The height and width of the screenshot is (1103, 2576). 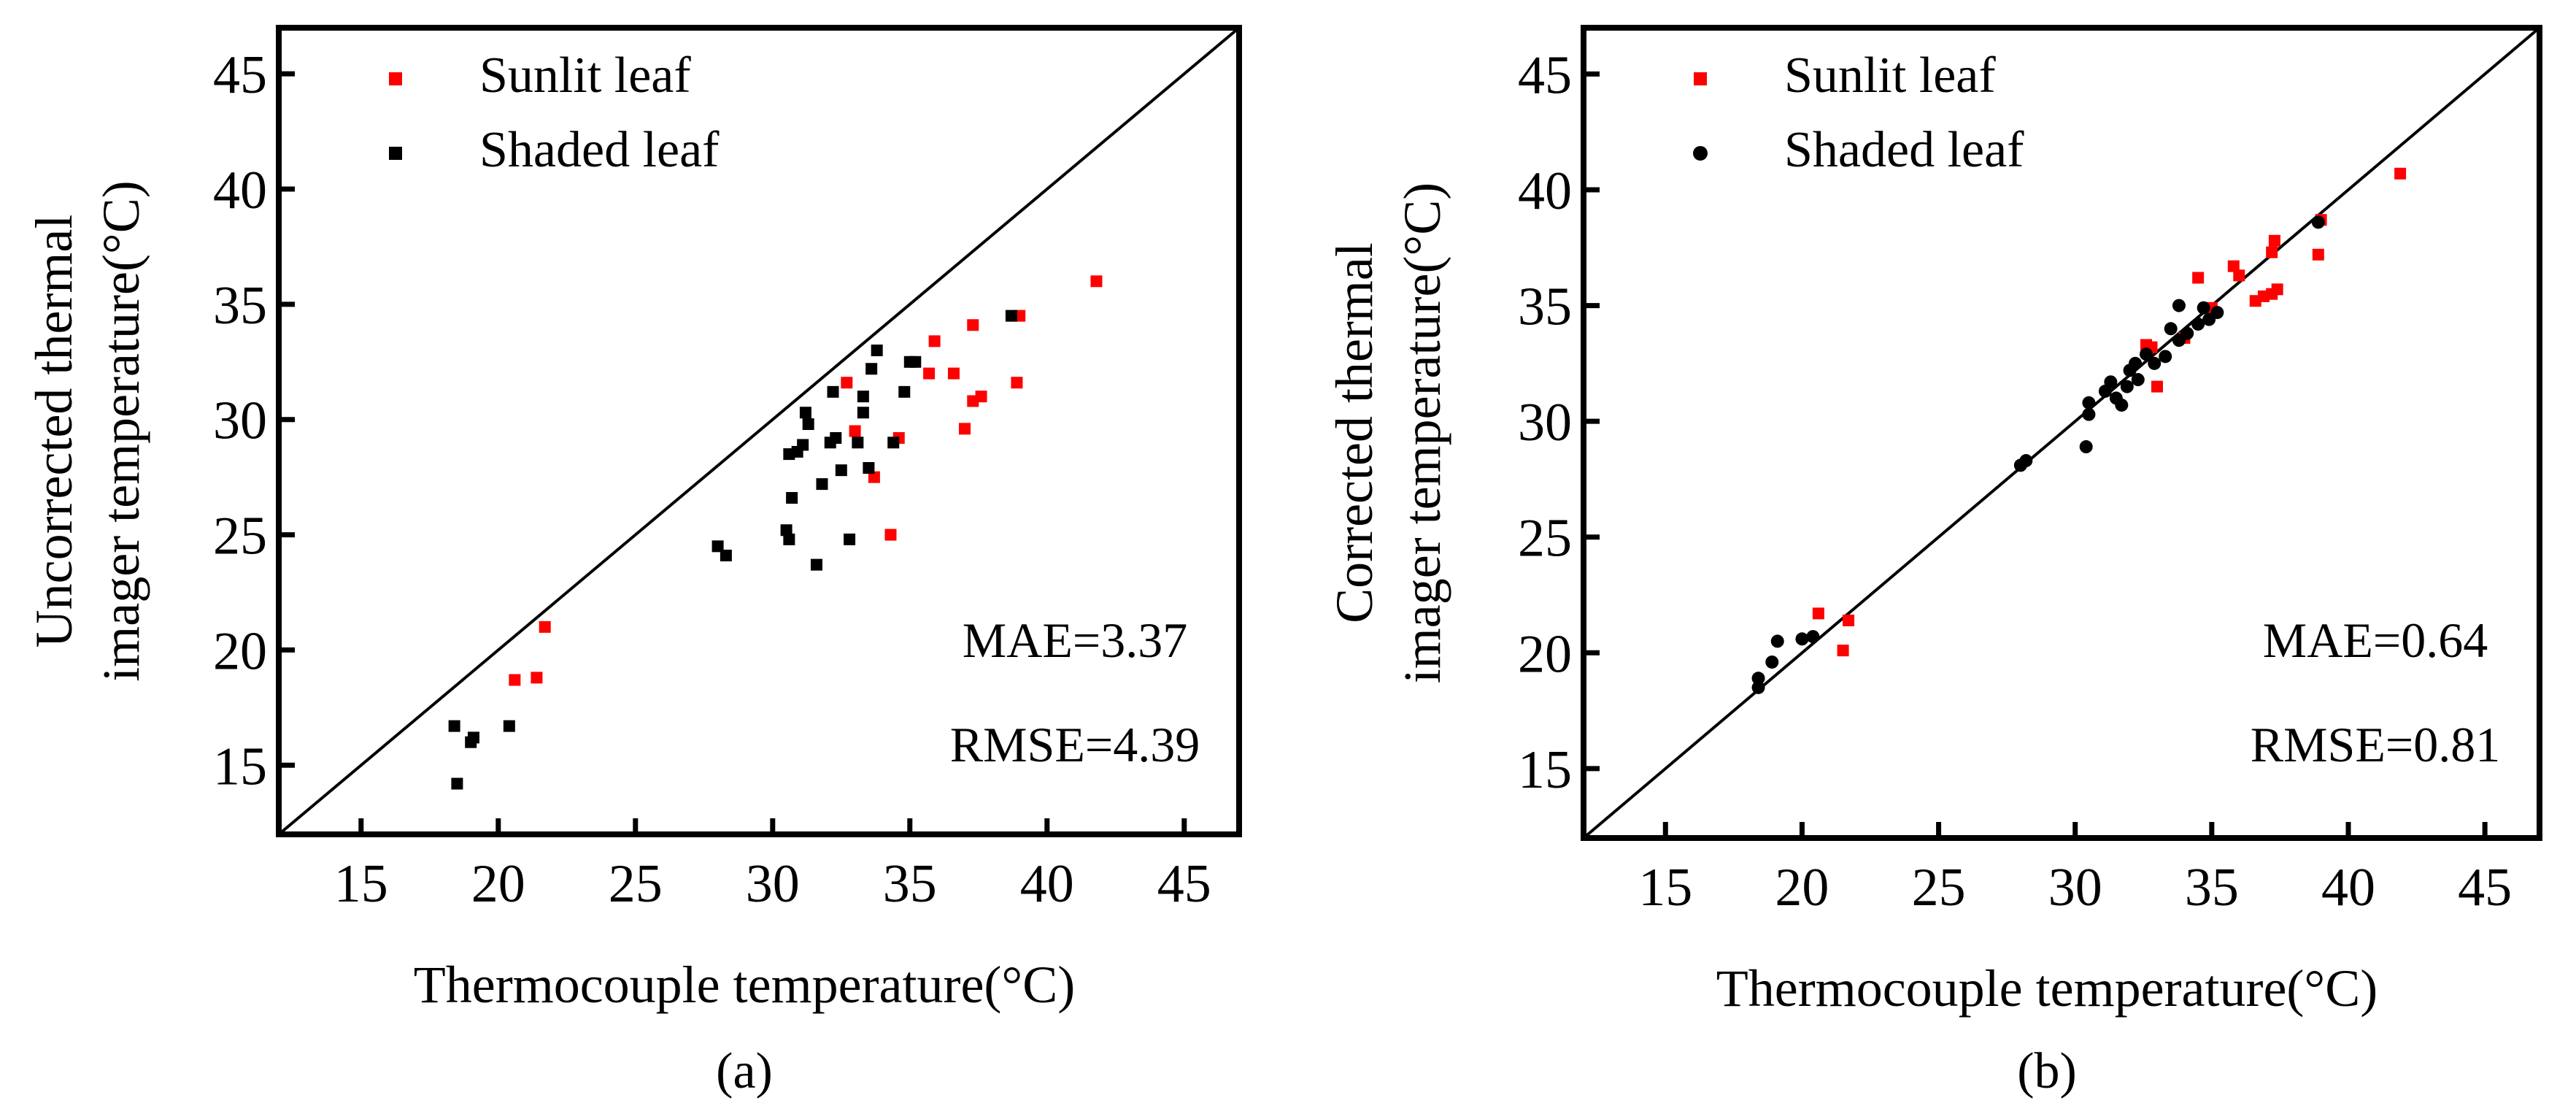 I want to click on legend: Sunlit leaf Shaded leaf, so click(x=1858, y=112).